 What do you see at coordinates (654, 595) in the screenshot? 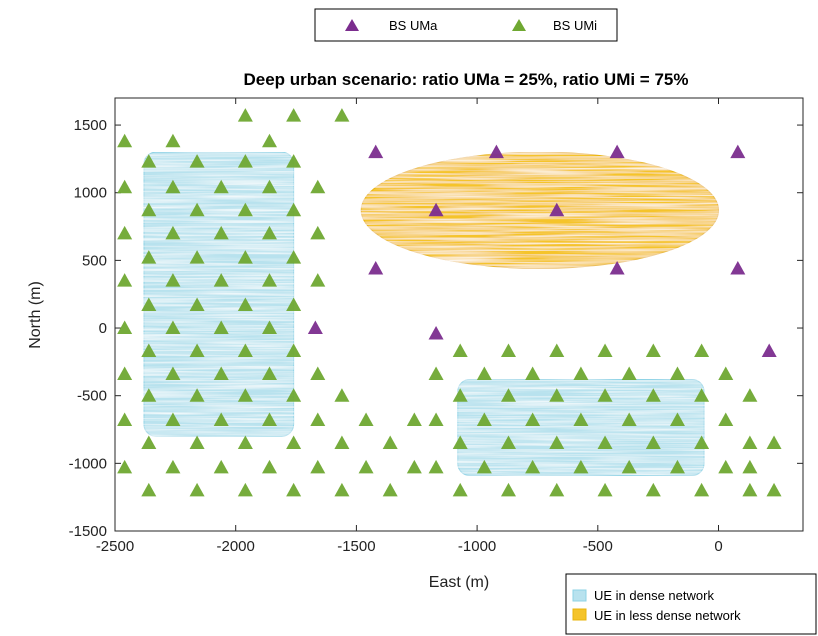
I see `legend-dense-label: UE in dense network` at bounding box center [654, 595].